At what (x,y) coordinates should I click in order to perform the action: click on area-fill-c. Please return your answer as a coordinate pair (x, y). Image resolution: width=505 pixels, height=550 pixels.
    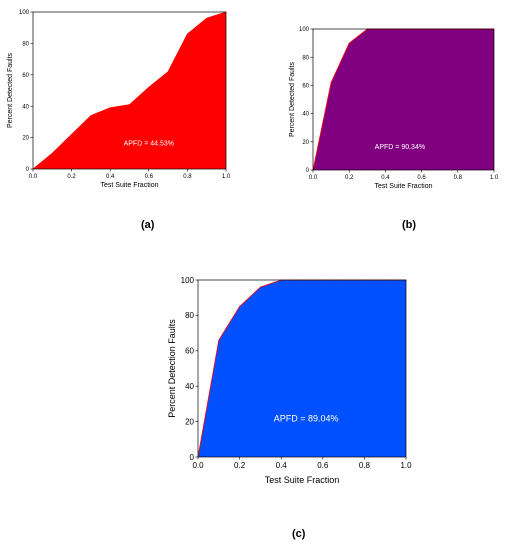
    Looking at the image, I should click on (302, 368).